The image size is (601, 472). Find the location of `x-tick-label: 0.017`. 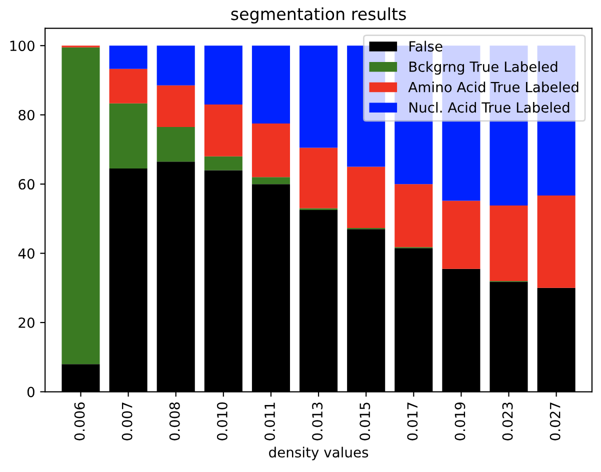

x-tick-label: 0.017 is located at coordinates (412, 421).